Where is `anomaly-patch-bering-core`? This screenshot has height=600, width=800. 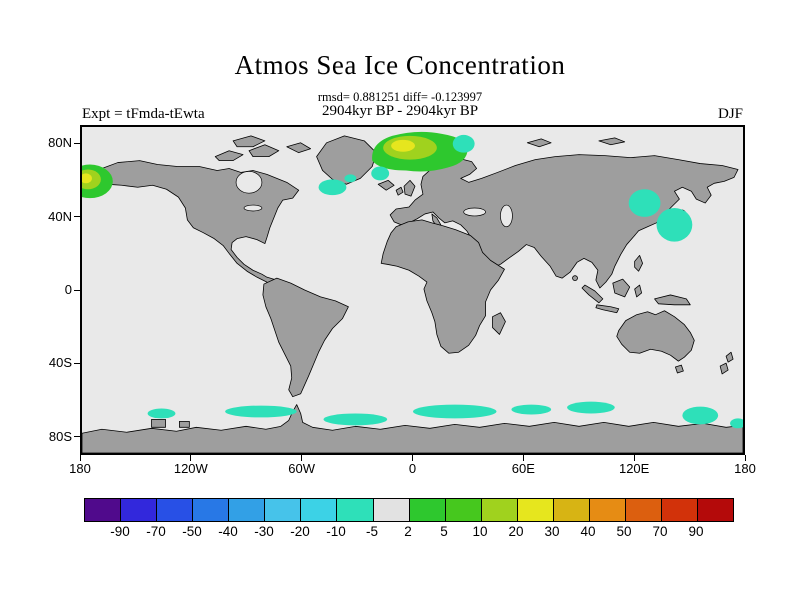 anomaly-patch-bering-core is located at coordinates (87, 178).